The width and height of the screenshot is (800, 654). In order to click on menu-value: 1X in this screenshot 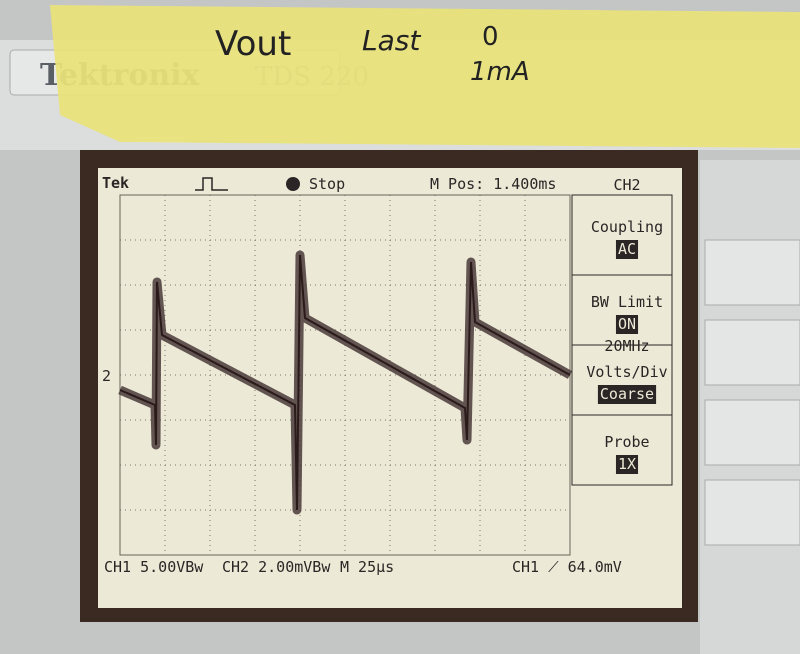, I will do `click(627, 464)`.